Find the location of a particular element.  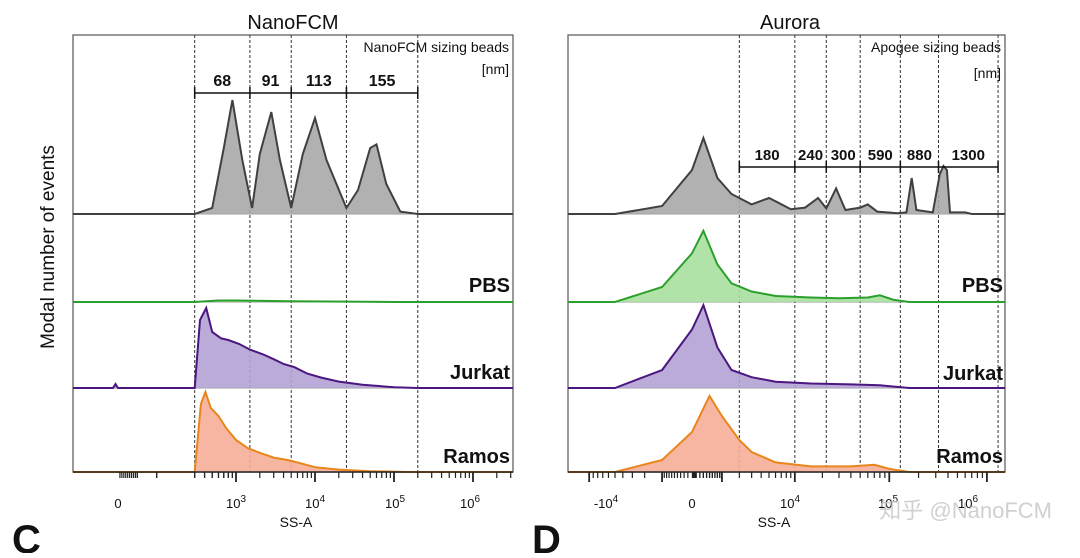

bead-size-label: 155 is located at coordinates (382, 81).